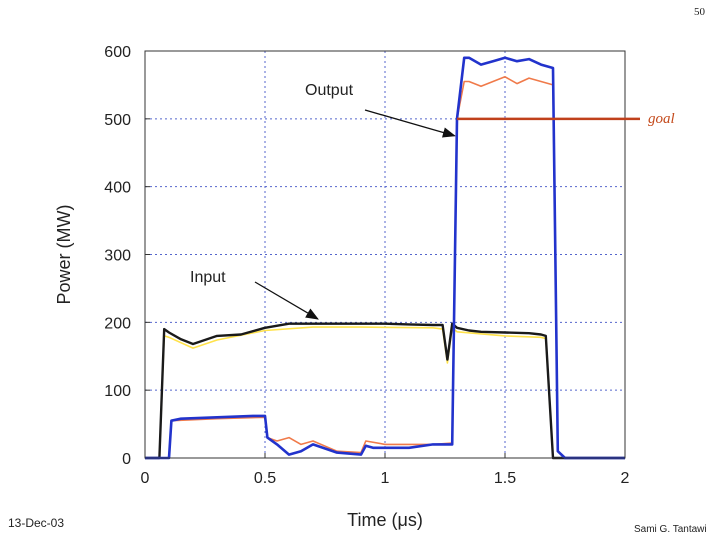  Describe the element at coordinates (699, 12) in the screenshot. I see `page-number: 50` at that location.